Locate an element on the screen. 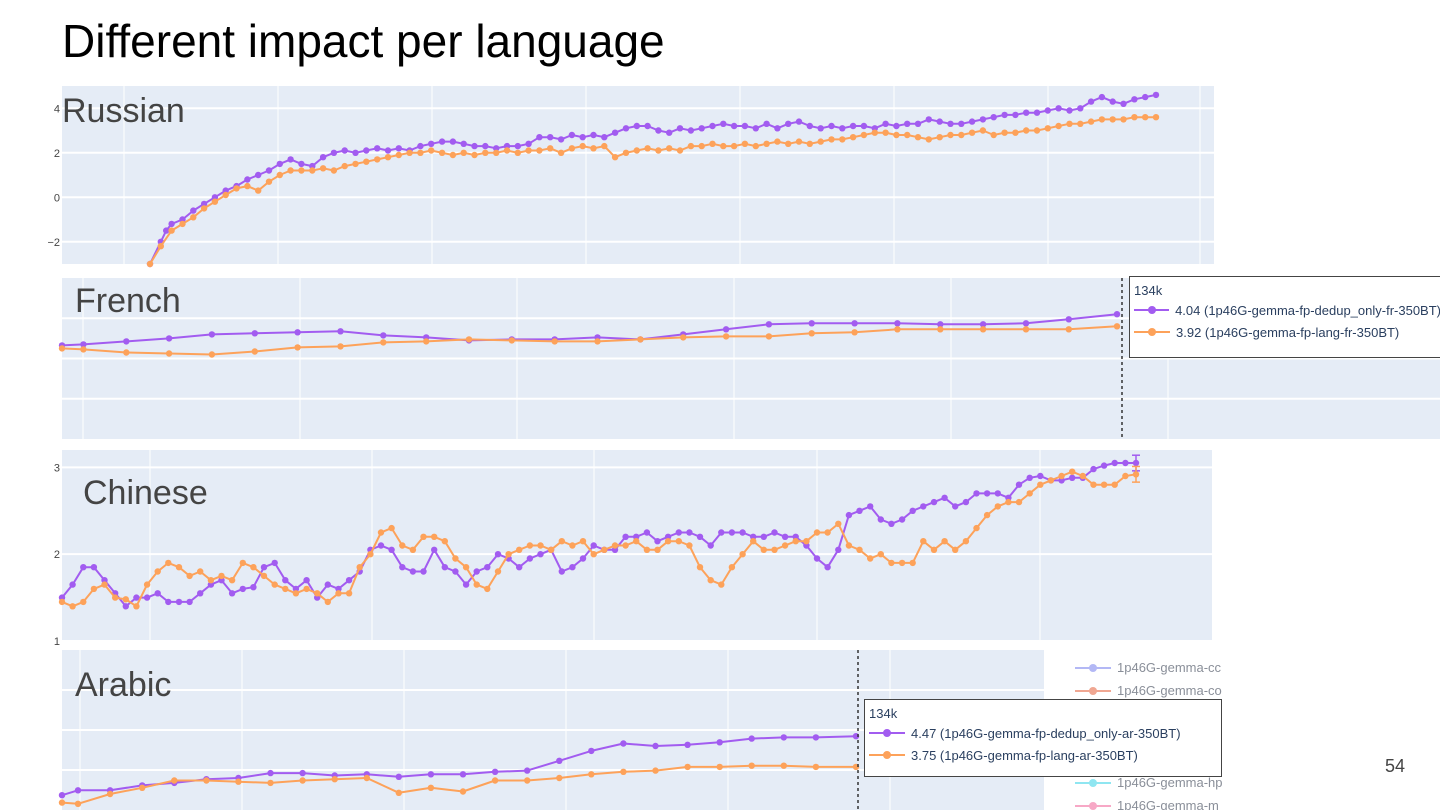 The image size is (1440, 810). legend-item: 1p46G-gemma-m is located at coordinates (1157, 802).